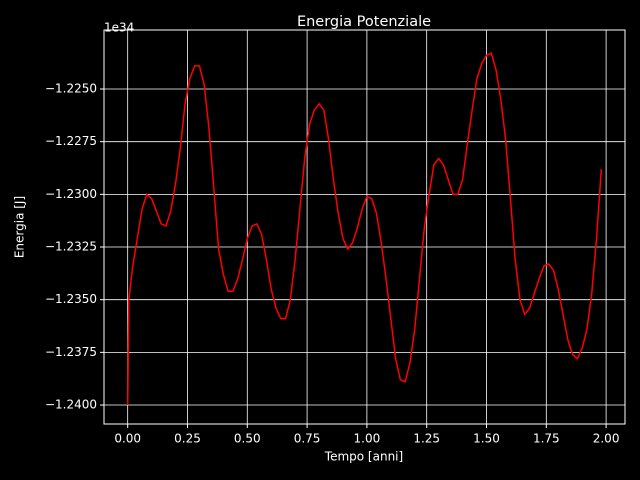 The width and height of the screenshot is (640, 480). What do you see at coordinates (364, 22) in the screenshot?
I see `chart-title: Energia Potenziale` at bounding box center [364, 22].